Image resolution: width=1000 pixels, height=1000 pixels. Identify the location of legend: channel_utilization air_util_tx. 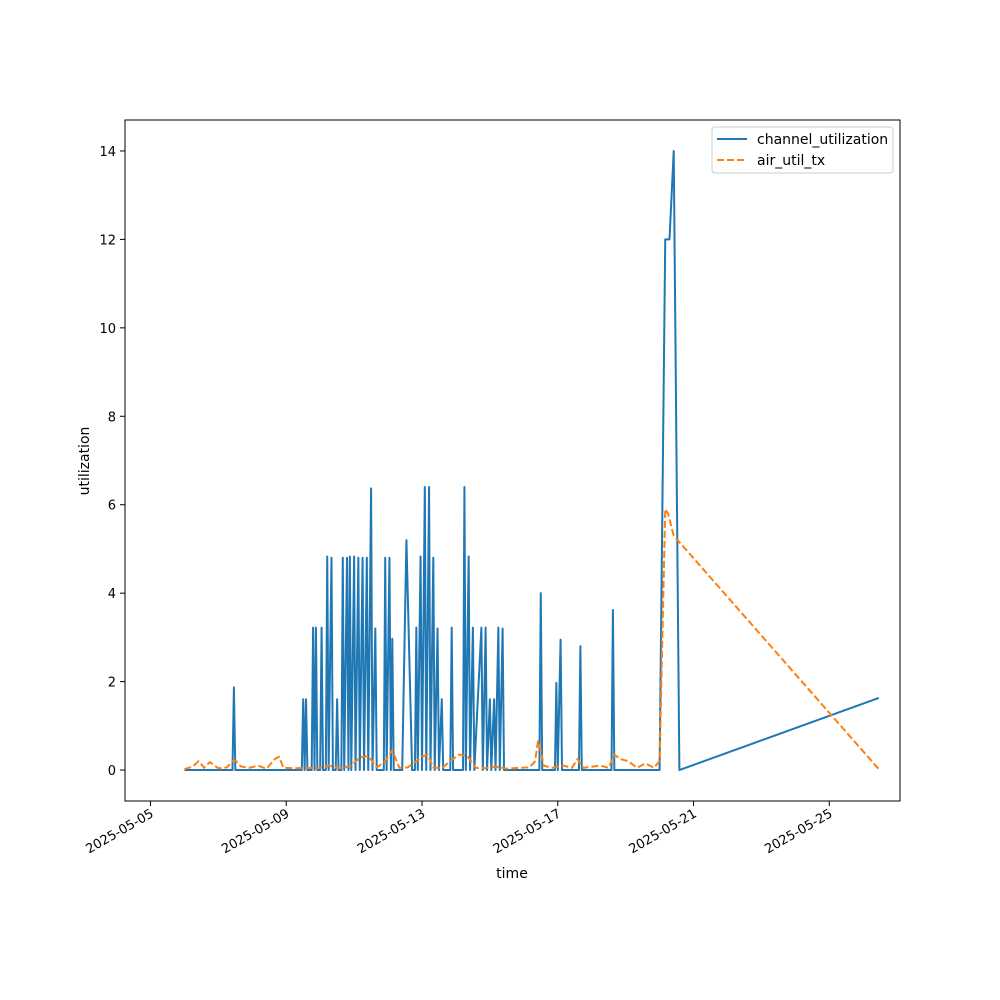
(802, 150).